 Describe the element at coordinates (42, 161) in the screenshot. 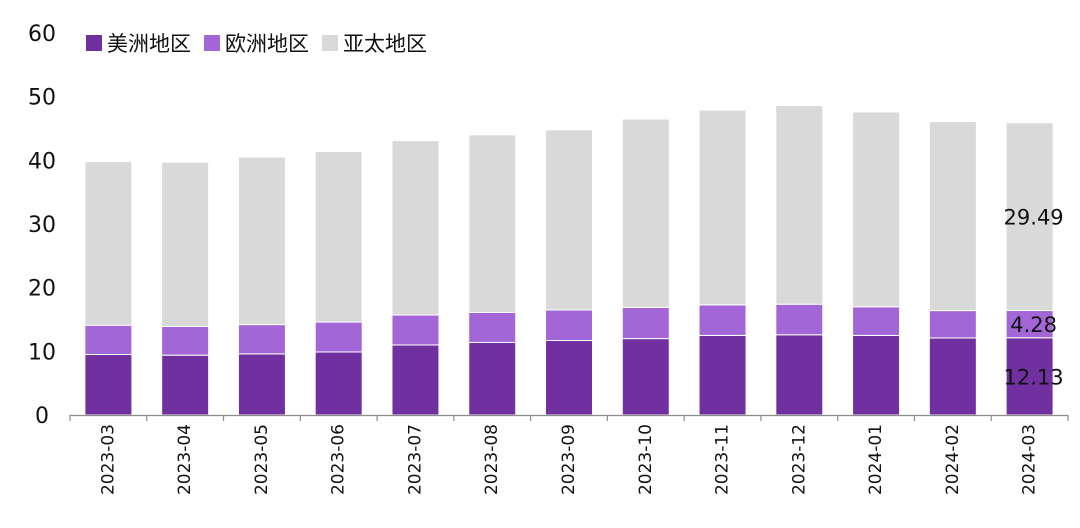

I see `y-tick-label: 40` at that location.